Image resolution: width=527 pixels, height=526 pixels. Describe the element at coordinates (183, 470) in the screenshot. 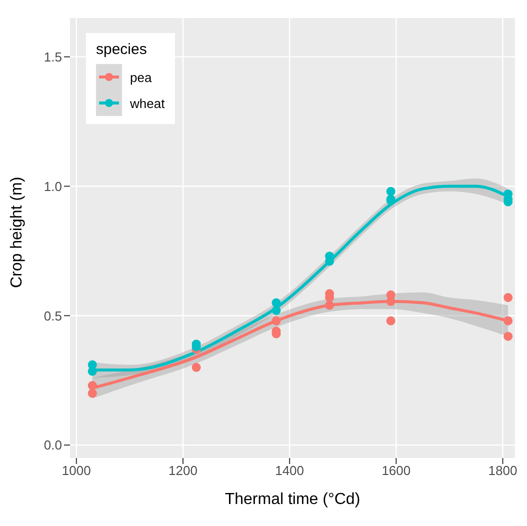

I see `x-tick-label: 1200` at that location.